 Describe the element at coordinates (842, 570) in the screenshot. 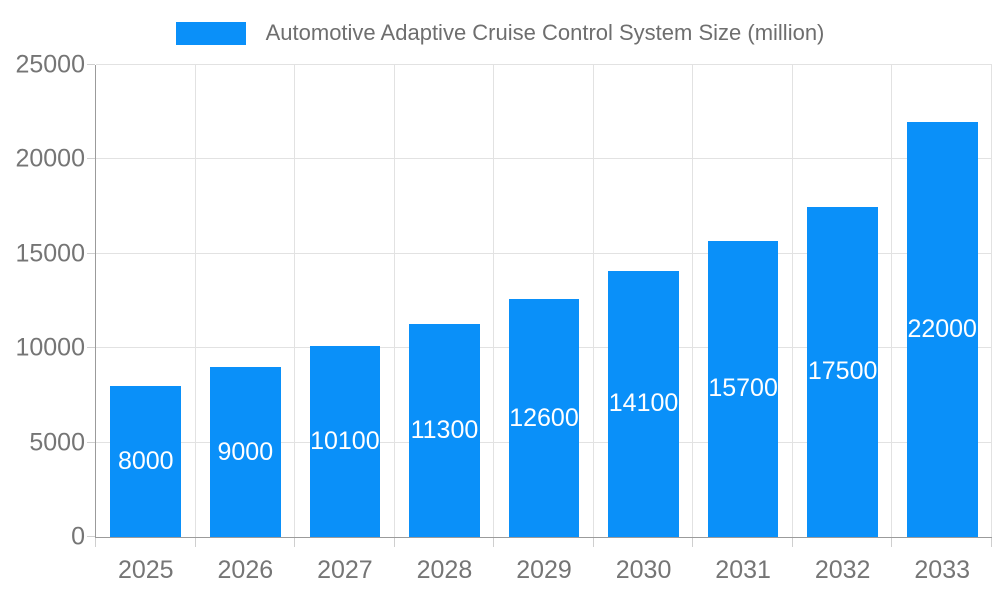

I see `x-axis-label: 2032` at that location.